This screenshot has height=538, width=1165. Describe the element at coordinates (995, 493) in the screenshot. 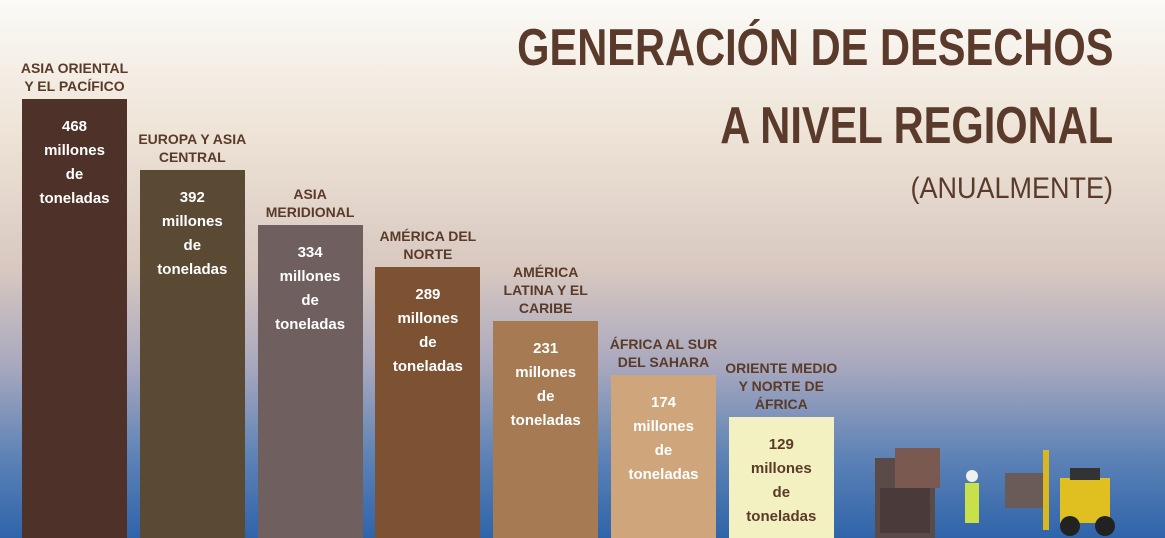

I see `forklift-illustration` at that location.